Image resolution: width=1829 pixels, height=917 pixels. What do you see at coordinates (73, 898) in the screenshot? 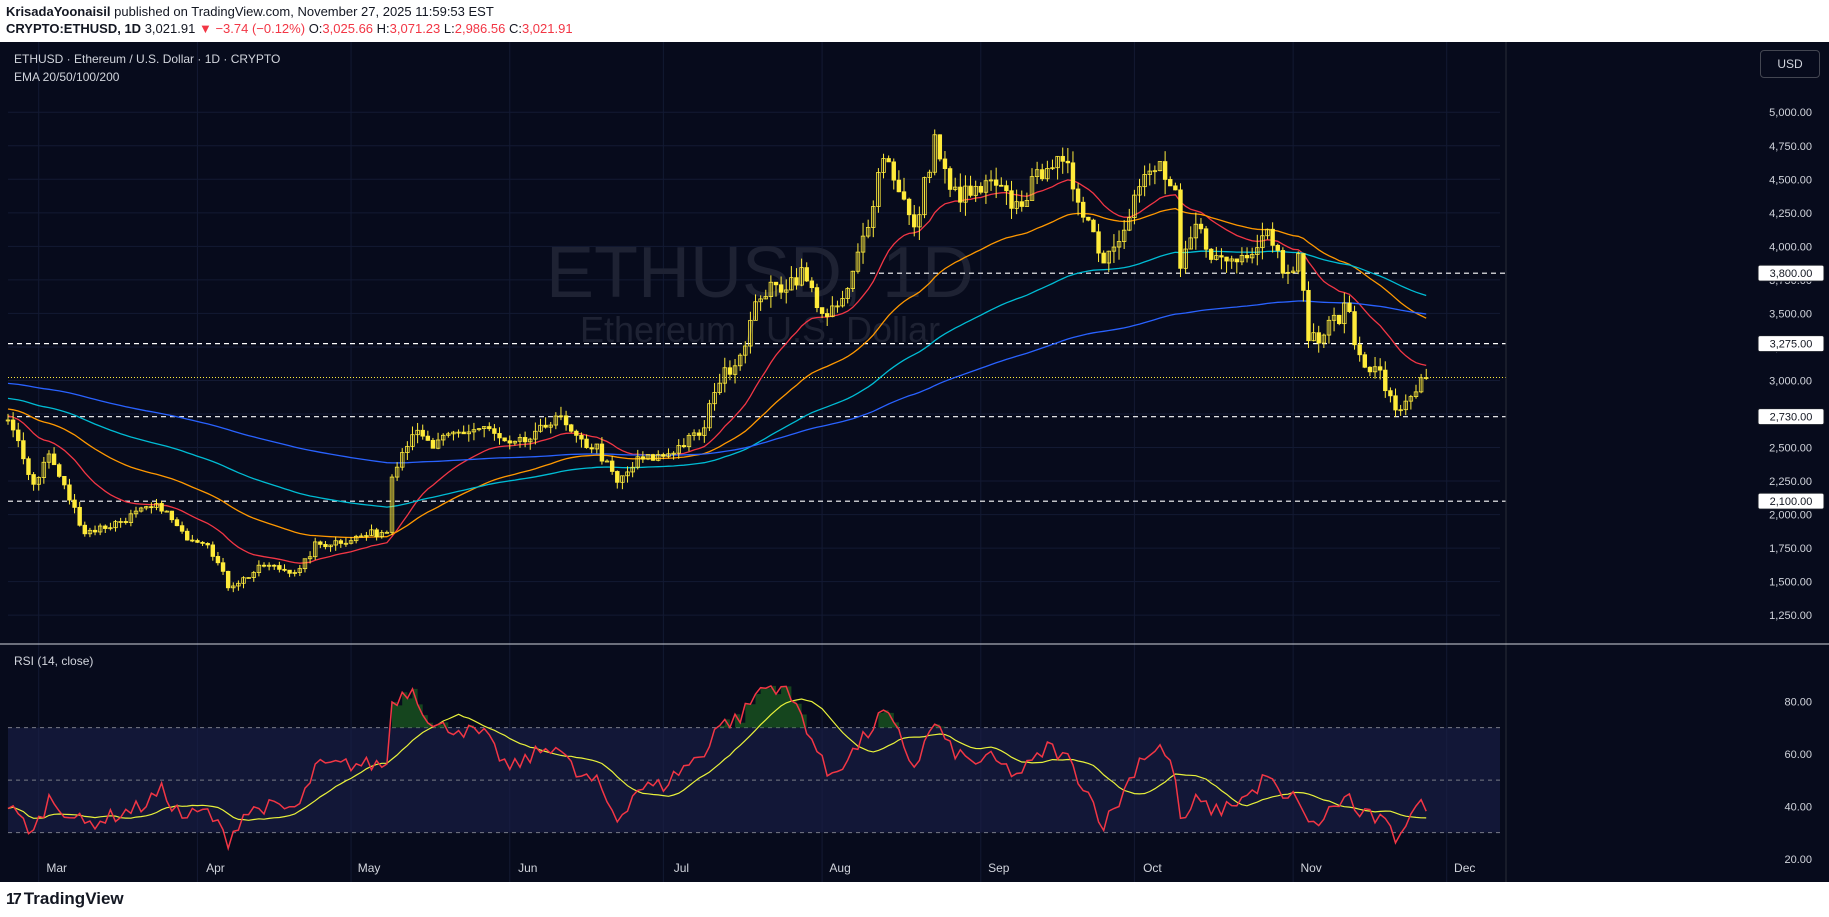
I see `tradingview-logo-text: TradingView` at bounding box center [73, 898].